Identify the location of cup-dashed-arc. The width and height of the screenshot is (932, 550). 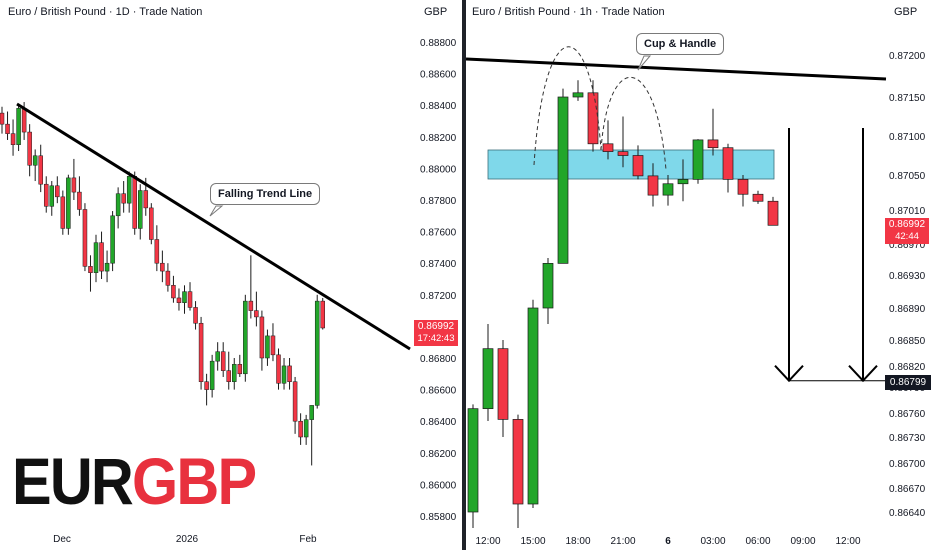
(567, 106).